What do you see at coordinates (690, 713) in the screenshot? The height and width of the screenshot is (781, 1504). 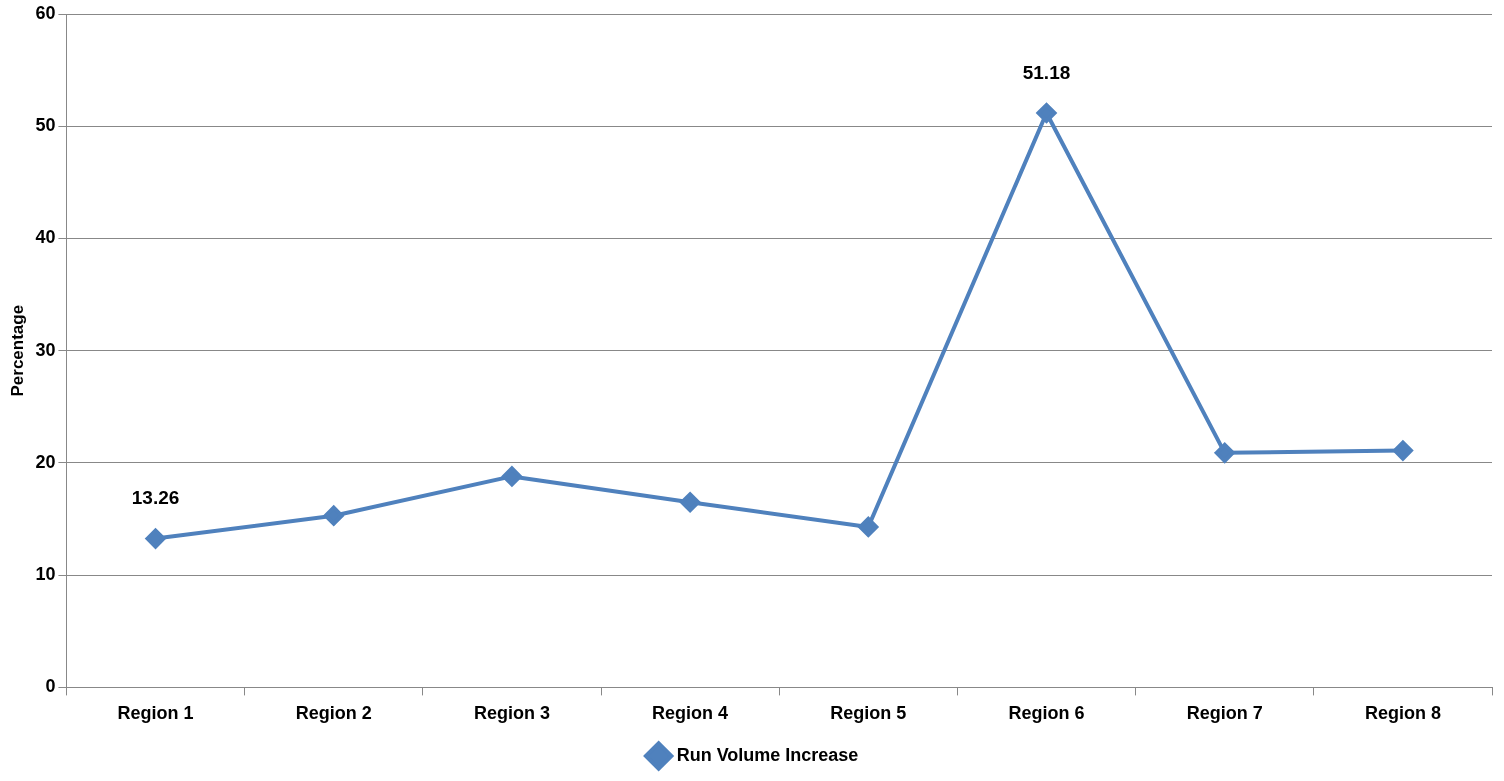 I see `x-tick-label: Region 4` at bounding box center [690, 713].